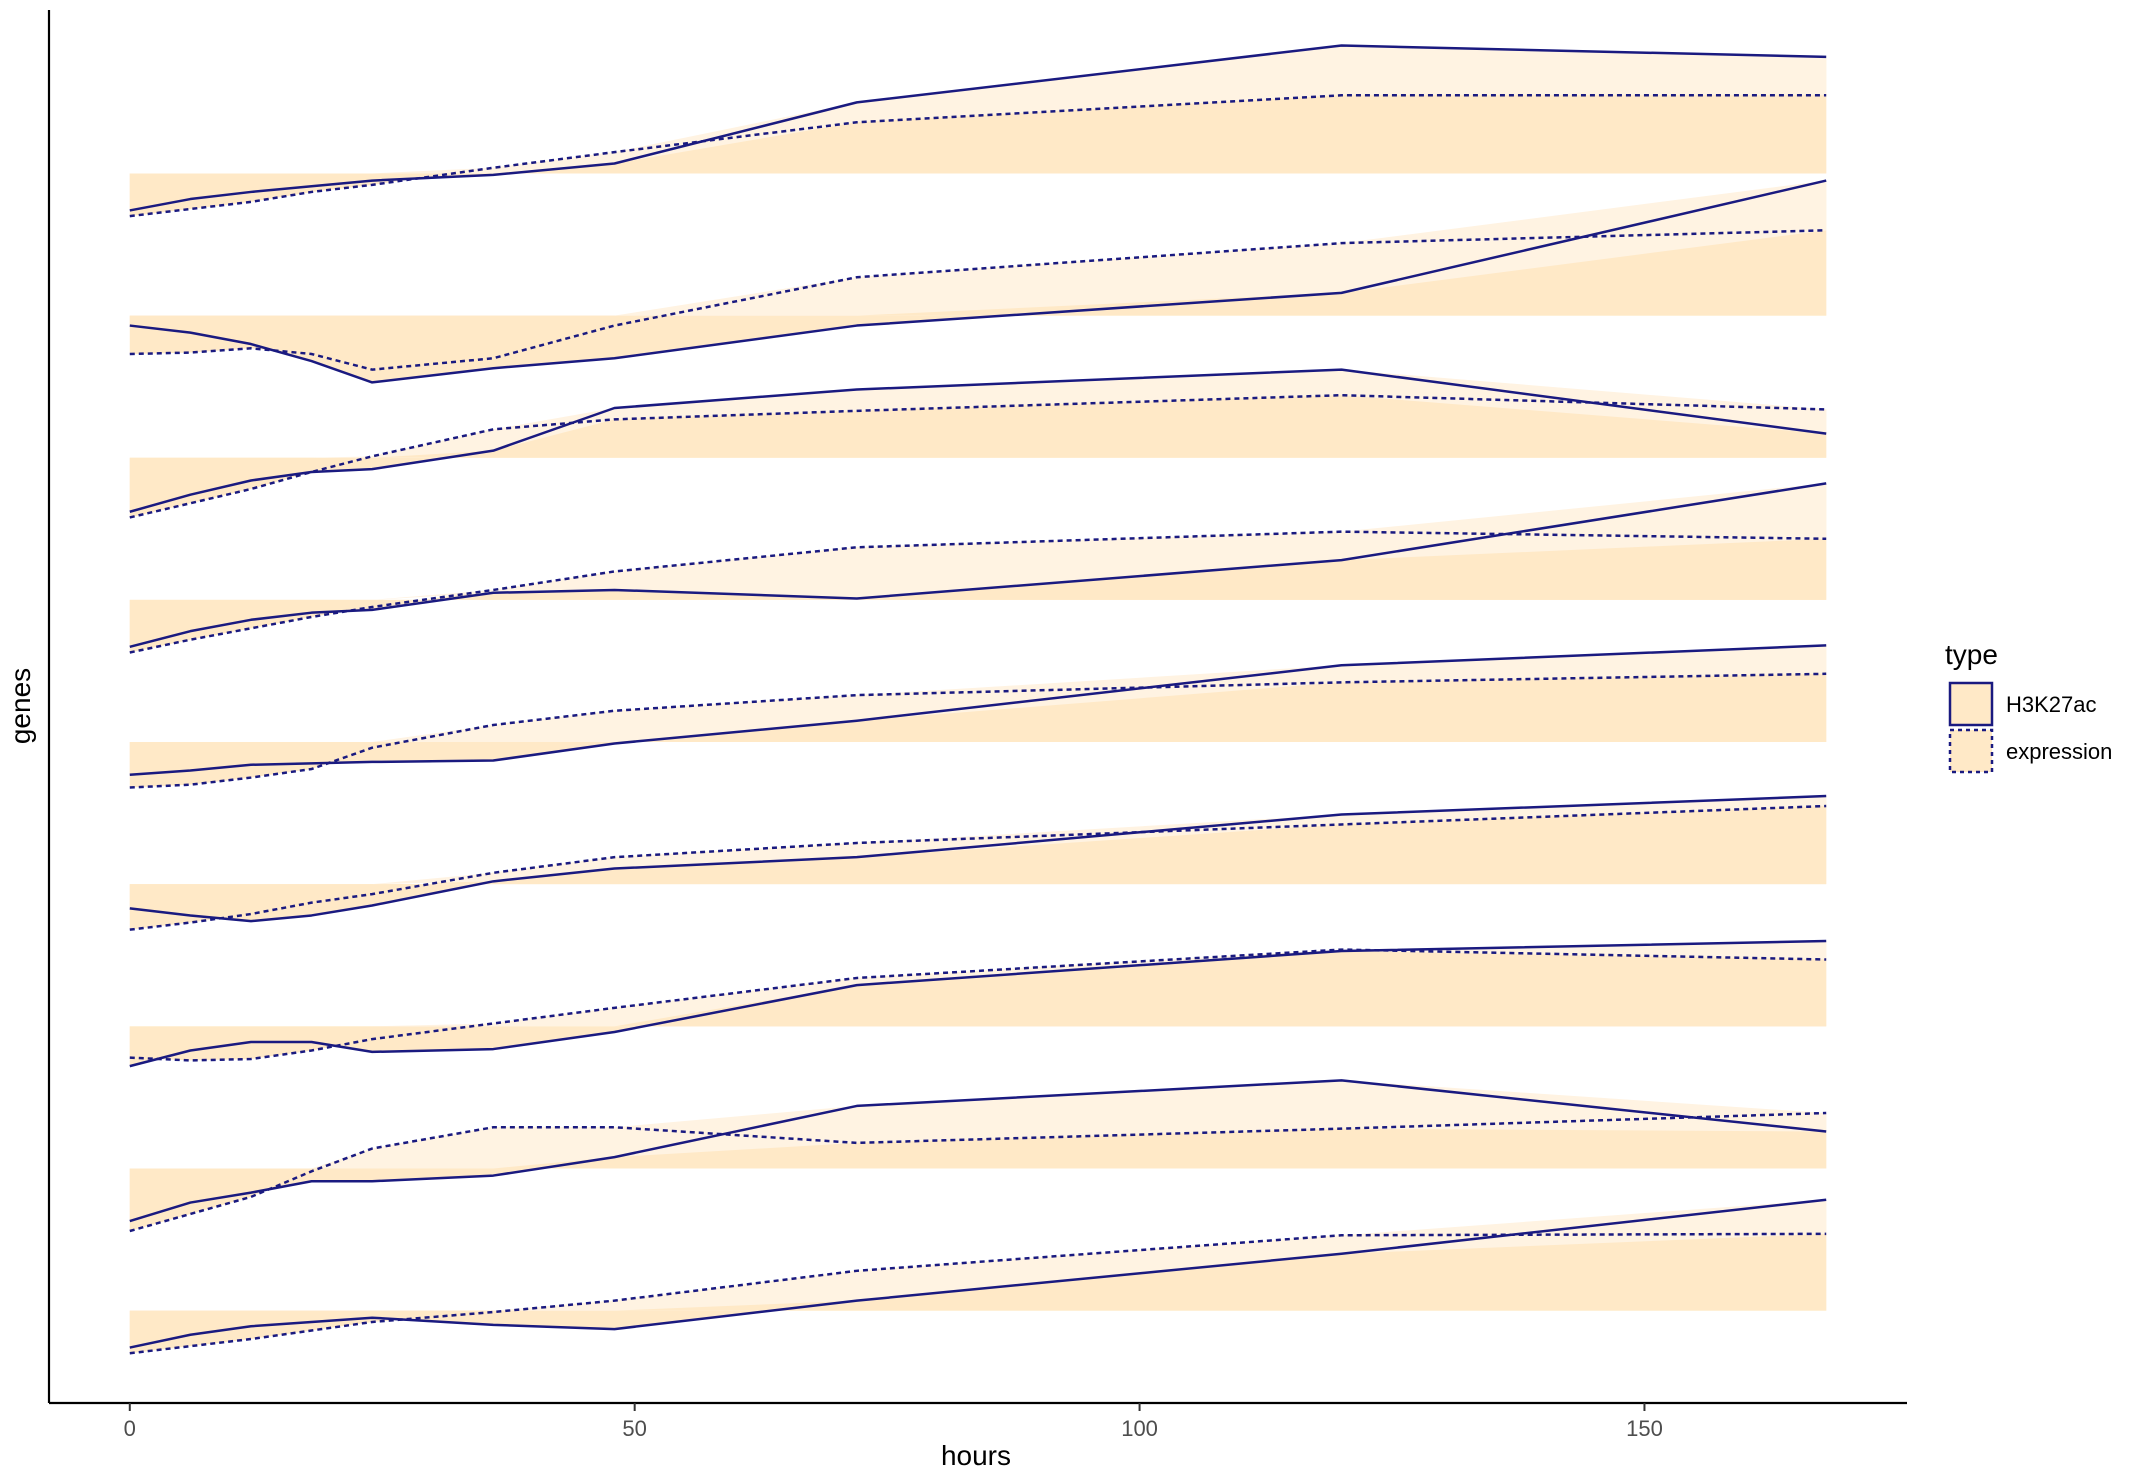  I want to click on legend: type H3K27ac expression, so click(2028, 706).